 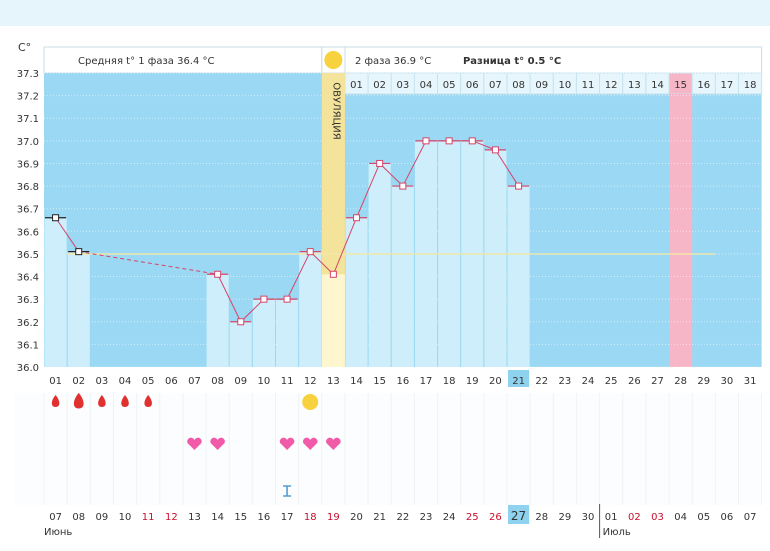 What do you see at coordinates (333, 60) in the screenshot?
I see `ovulation-sun-icon` at bounding box center [333, 60].